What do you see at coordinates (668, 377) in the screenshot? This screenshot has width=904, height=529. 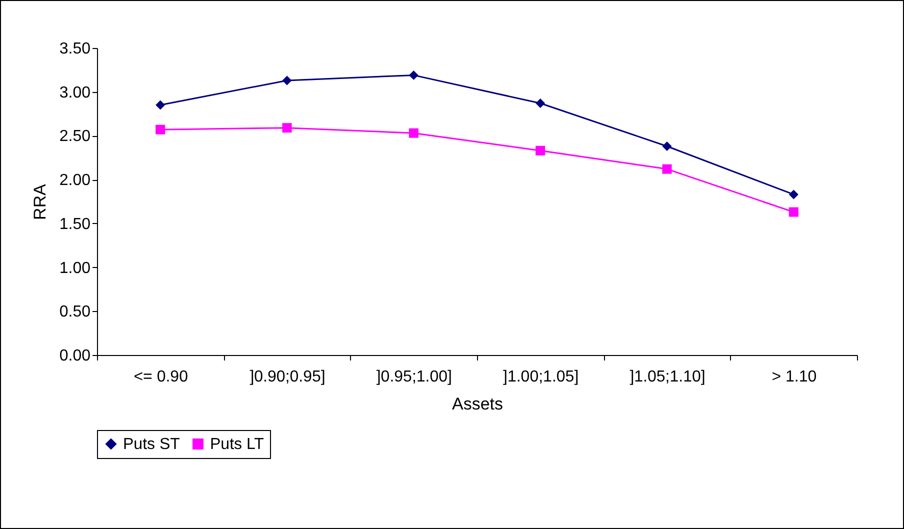 I see `x-tick-label: ]1.05;1.10]` at bounding box center [668, 377].